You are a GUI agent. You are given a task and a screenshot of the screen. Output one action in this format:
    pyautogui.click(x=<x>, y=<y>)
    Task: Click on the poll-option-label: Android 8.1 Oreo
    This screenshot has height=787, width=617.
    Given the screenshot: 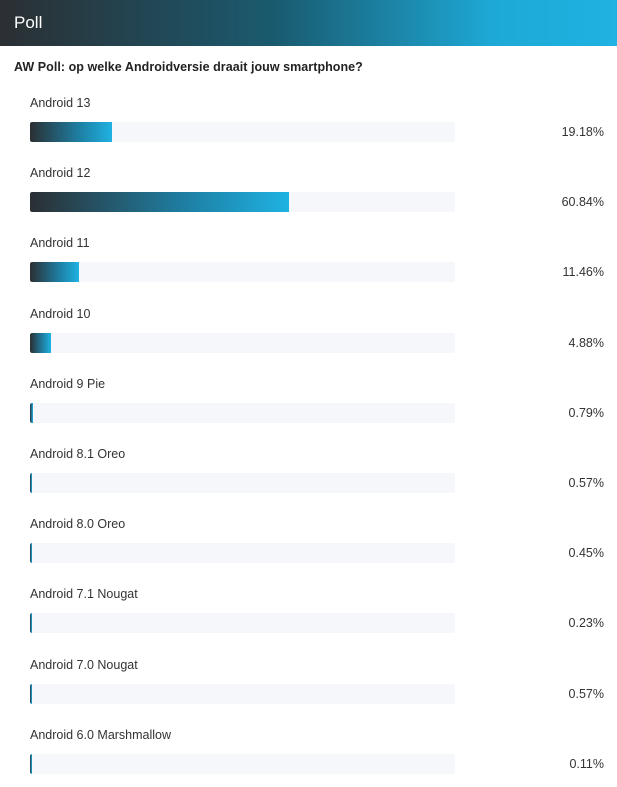 What is the action you would take?
    pyautogui.click(x=78, y=453)
    